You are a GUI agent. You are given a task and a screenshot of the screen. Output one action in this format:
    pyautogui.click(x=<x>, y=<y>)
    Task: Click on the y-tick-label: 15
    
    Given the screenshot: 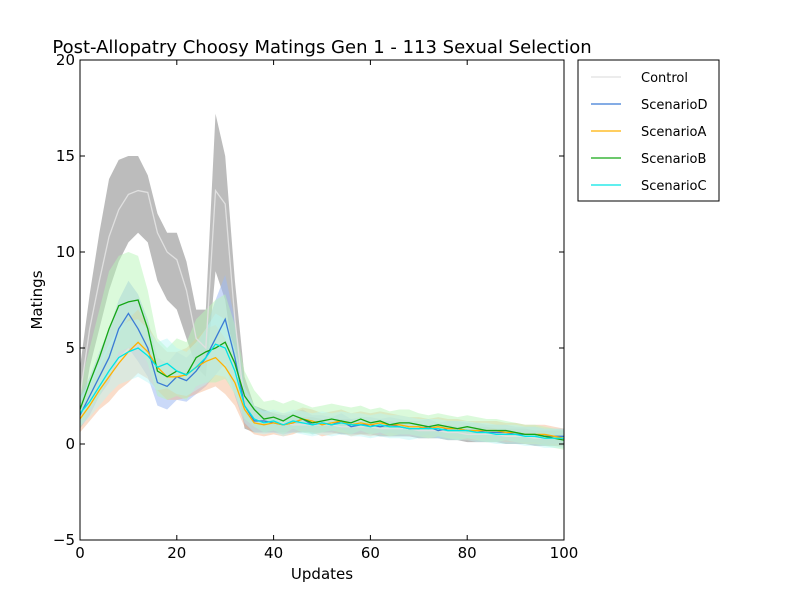 What is the action you would take?
    pyautogui.click(x=65, y=156)
    